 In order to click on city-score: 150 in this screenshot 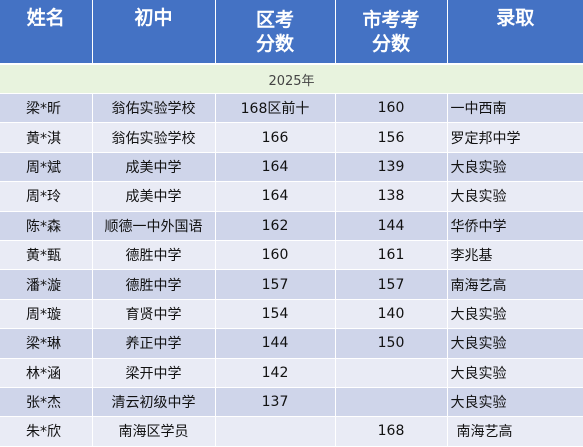, I will do `click(391, 343)`.